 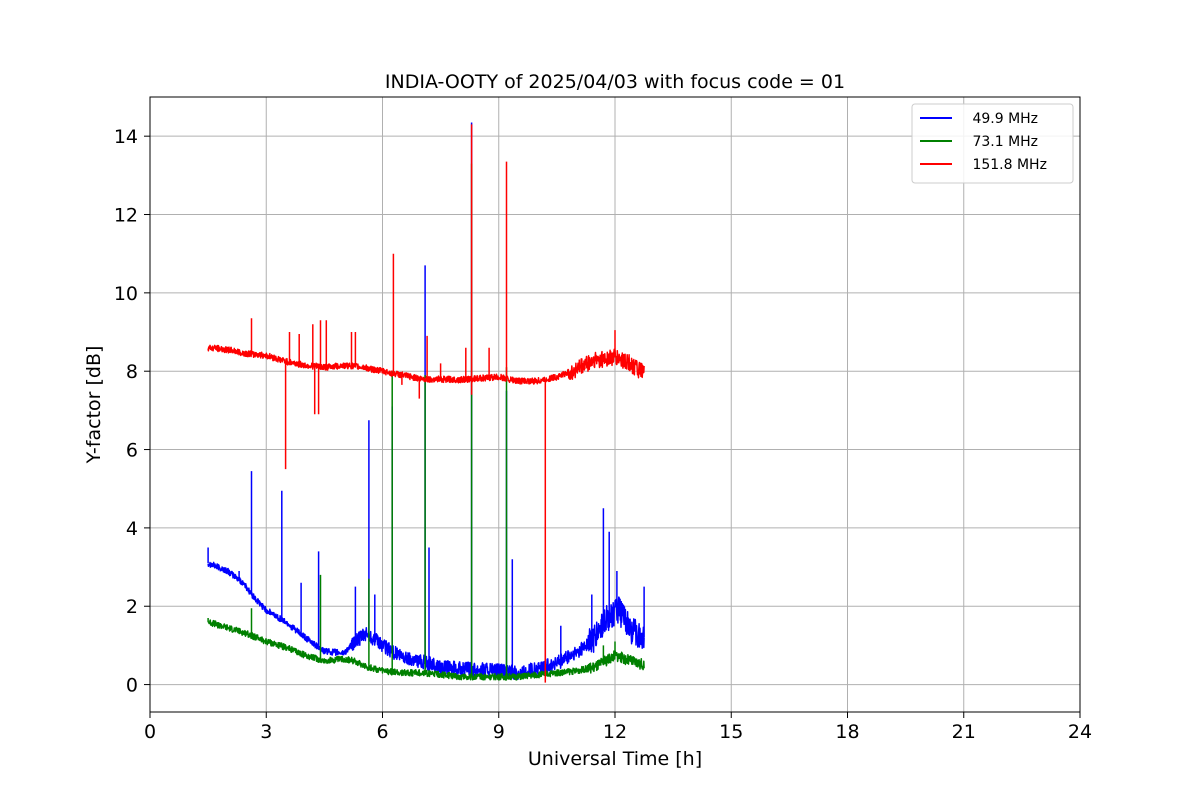 I want to click on x-tick-label: 9, so click(x=499, y=732).